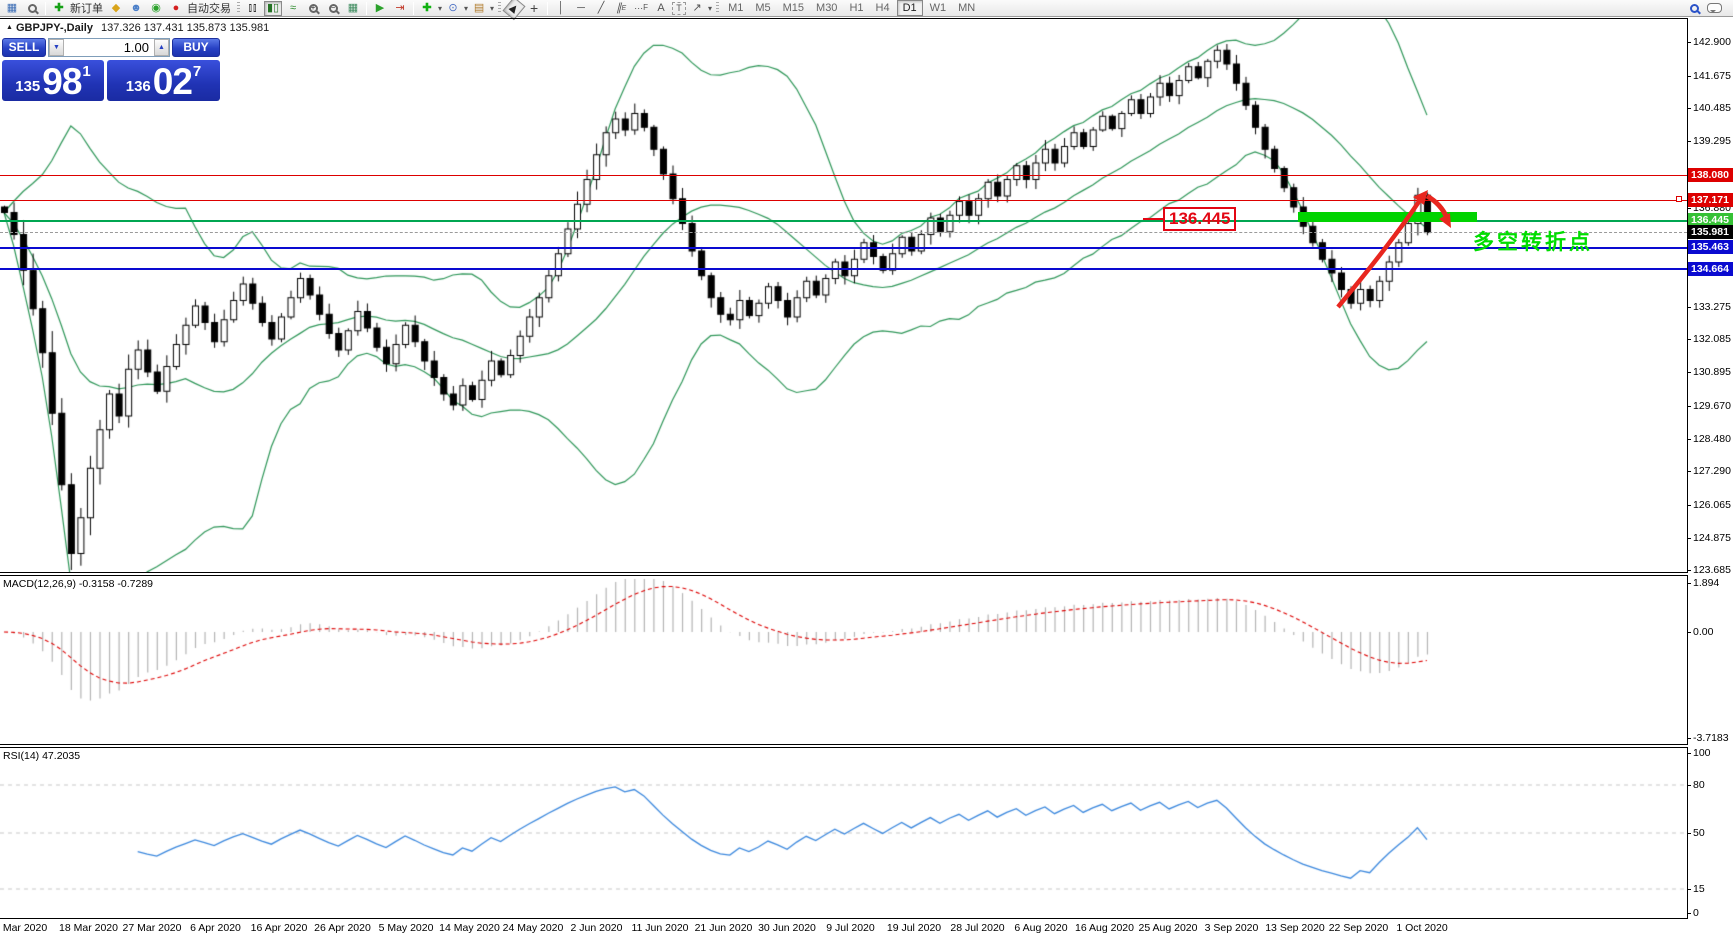 The image size is (1733, 937). Describe the element at coordinates (163, 80) in the screenshot. I see `buy-price-display: 136 02 7` at that location.